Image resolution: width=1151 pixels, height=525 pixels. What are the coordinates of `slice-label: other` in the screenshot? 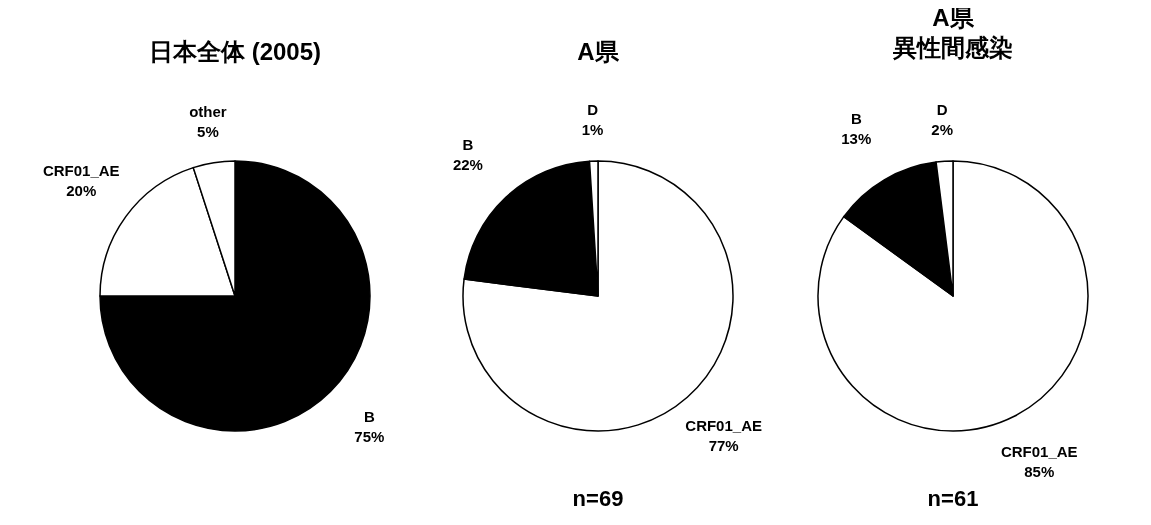 It's located at (208, 112).